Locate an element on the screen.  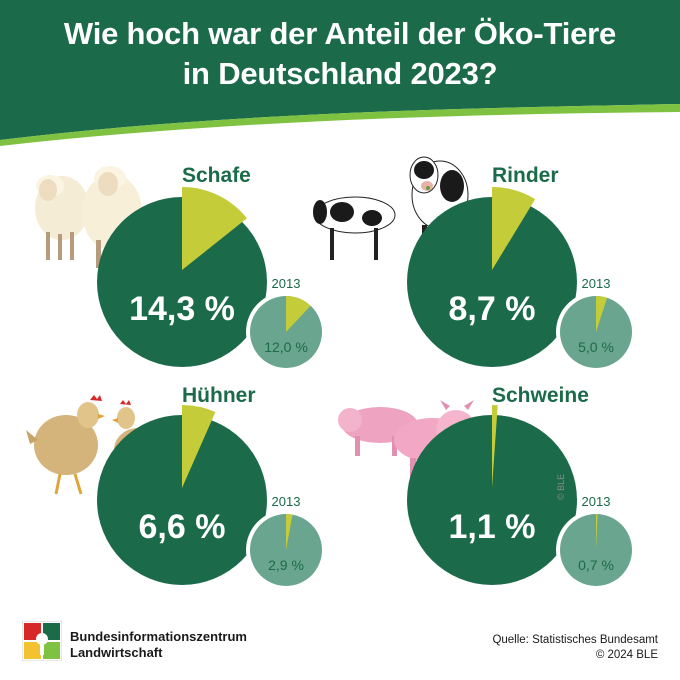
pie-2023-rinder-label: 8,7 % is located at coordinates (492, 309).